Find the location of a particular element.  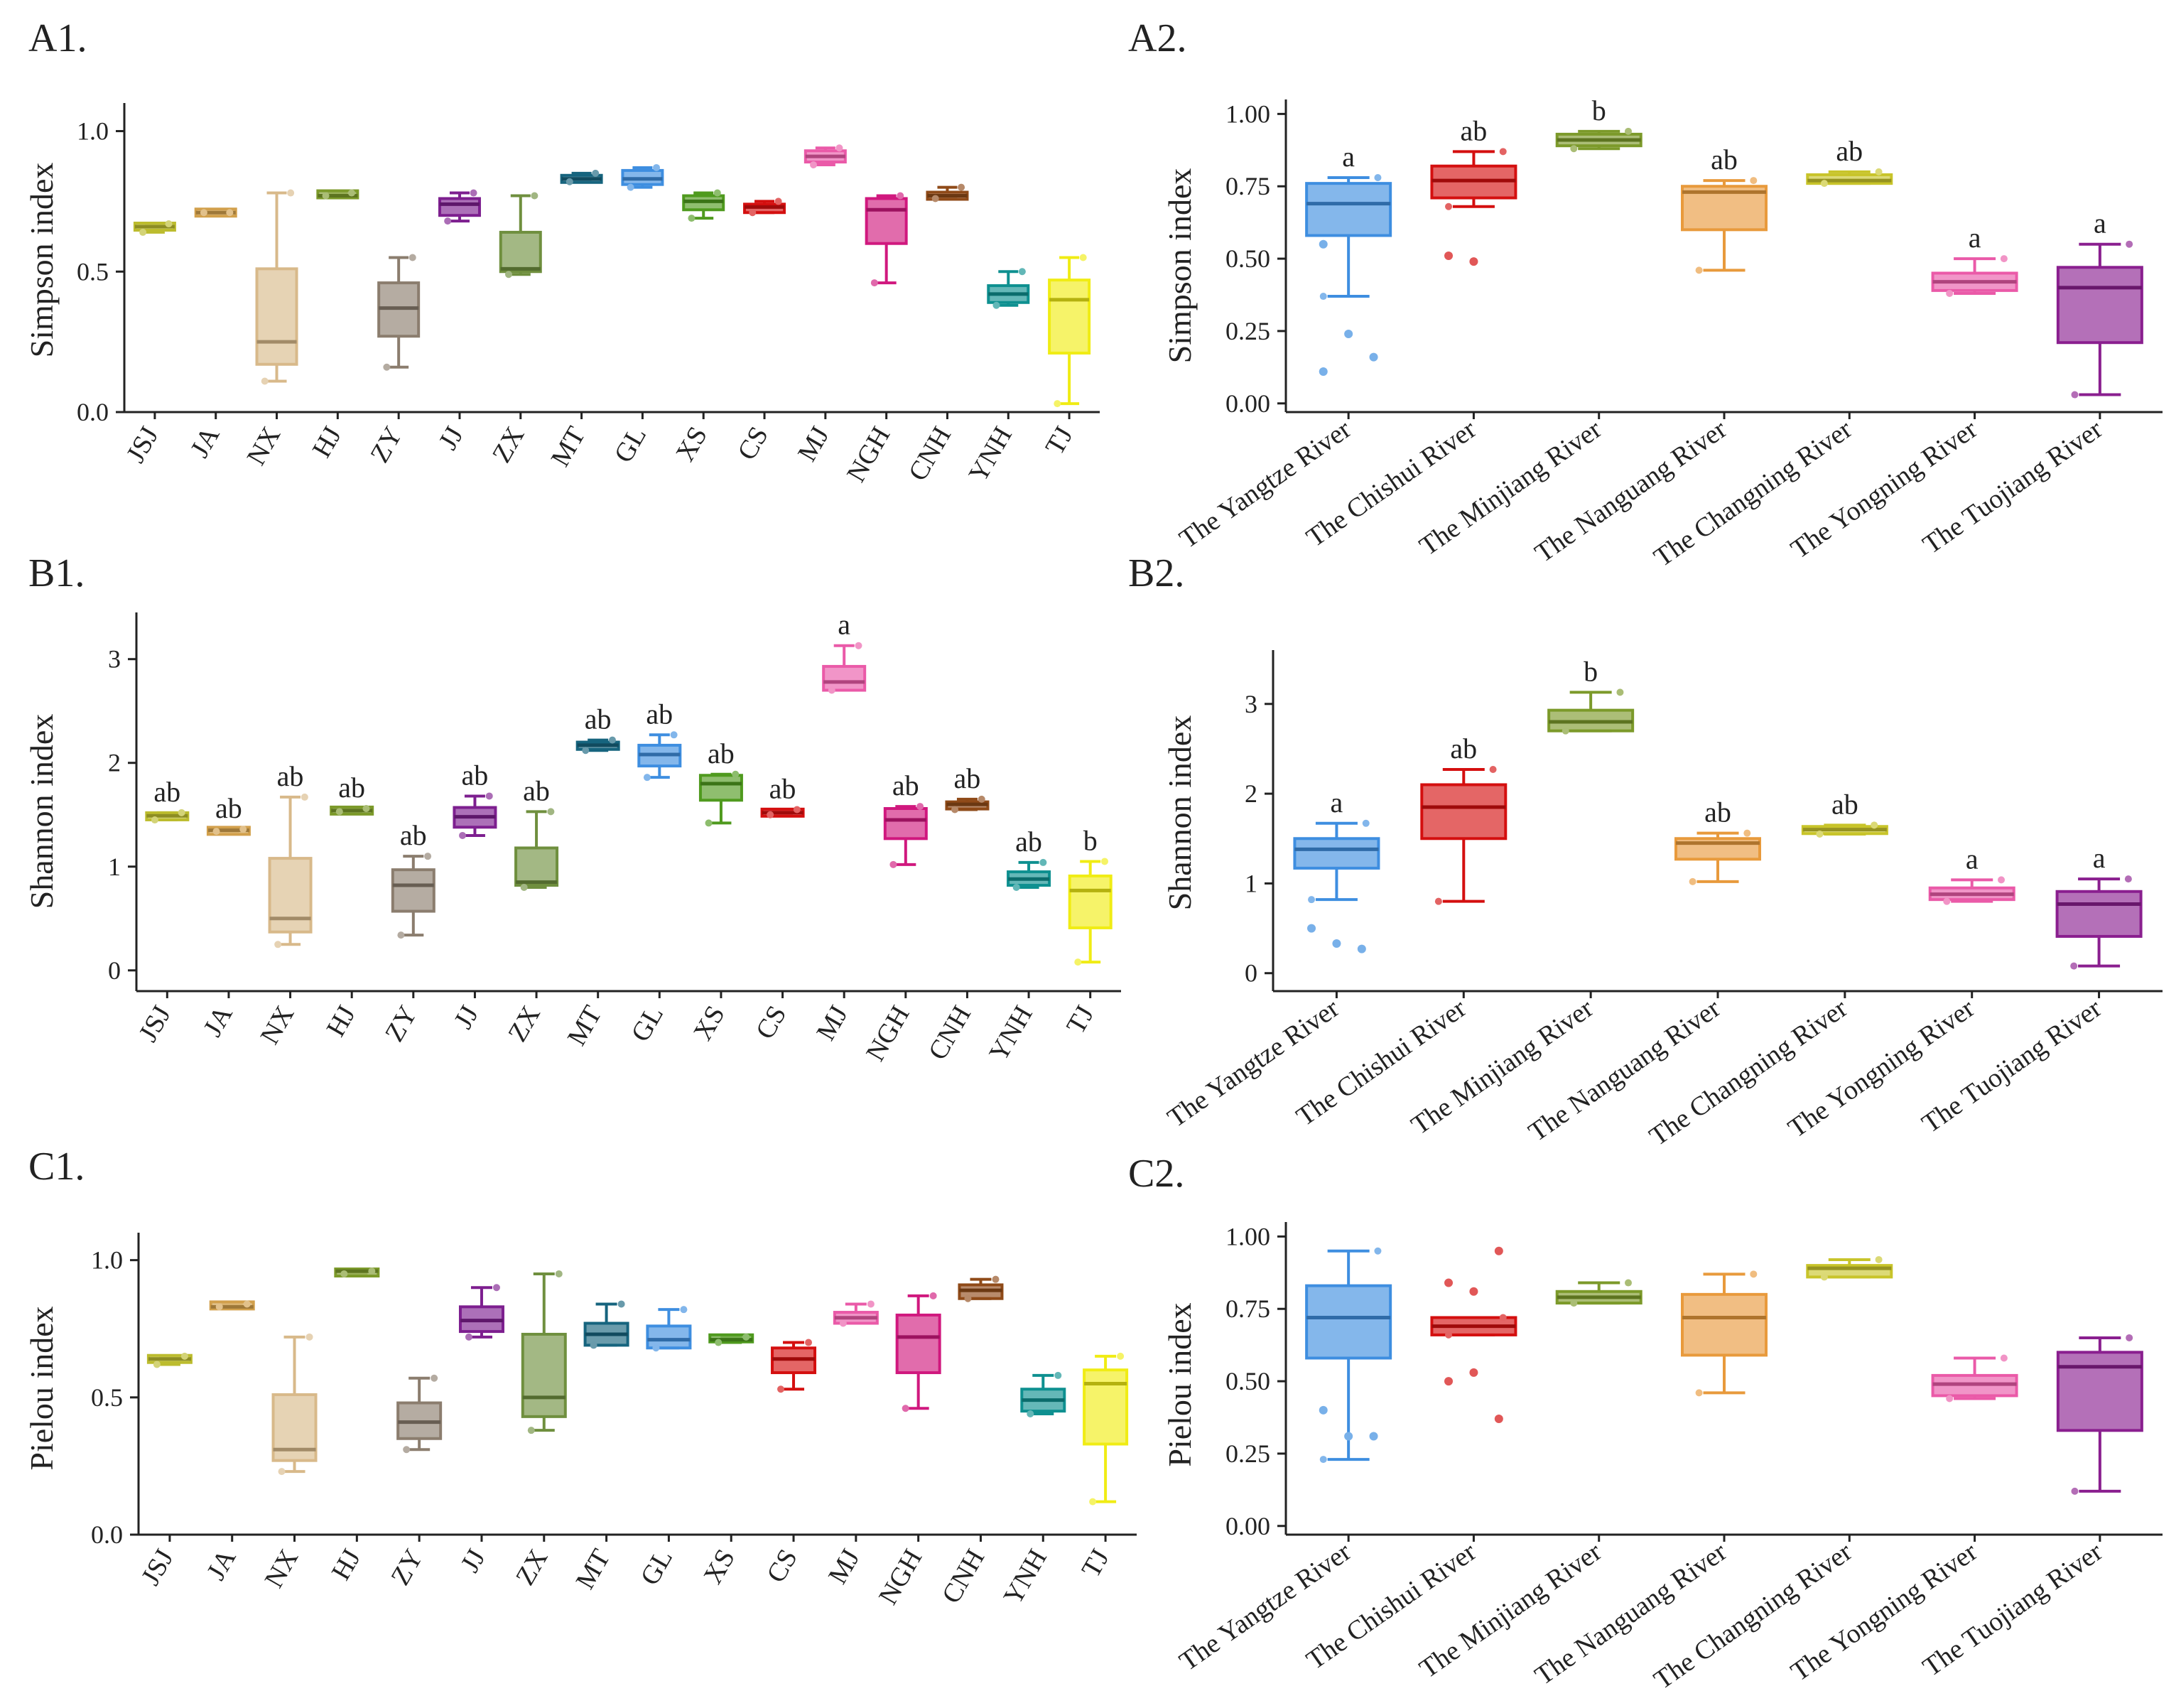

box-xs: XS is located at coordinates (697, 328).